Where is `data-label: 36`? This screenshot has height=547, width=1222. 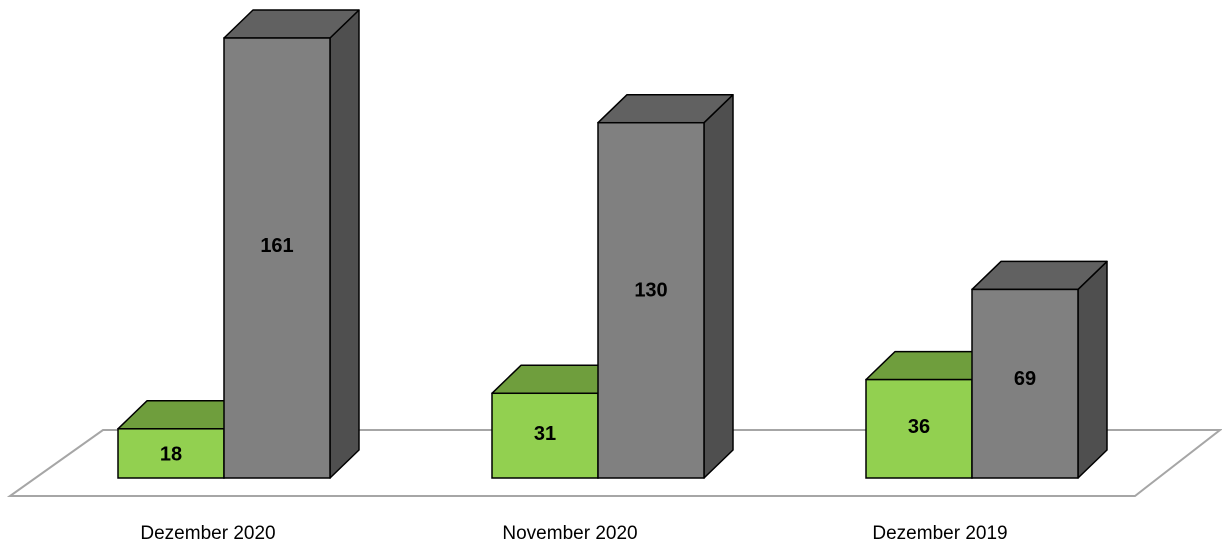
data-label: 36 is located at coordinates (919, 427).